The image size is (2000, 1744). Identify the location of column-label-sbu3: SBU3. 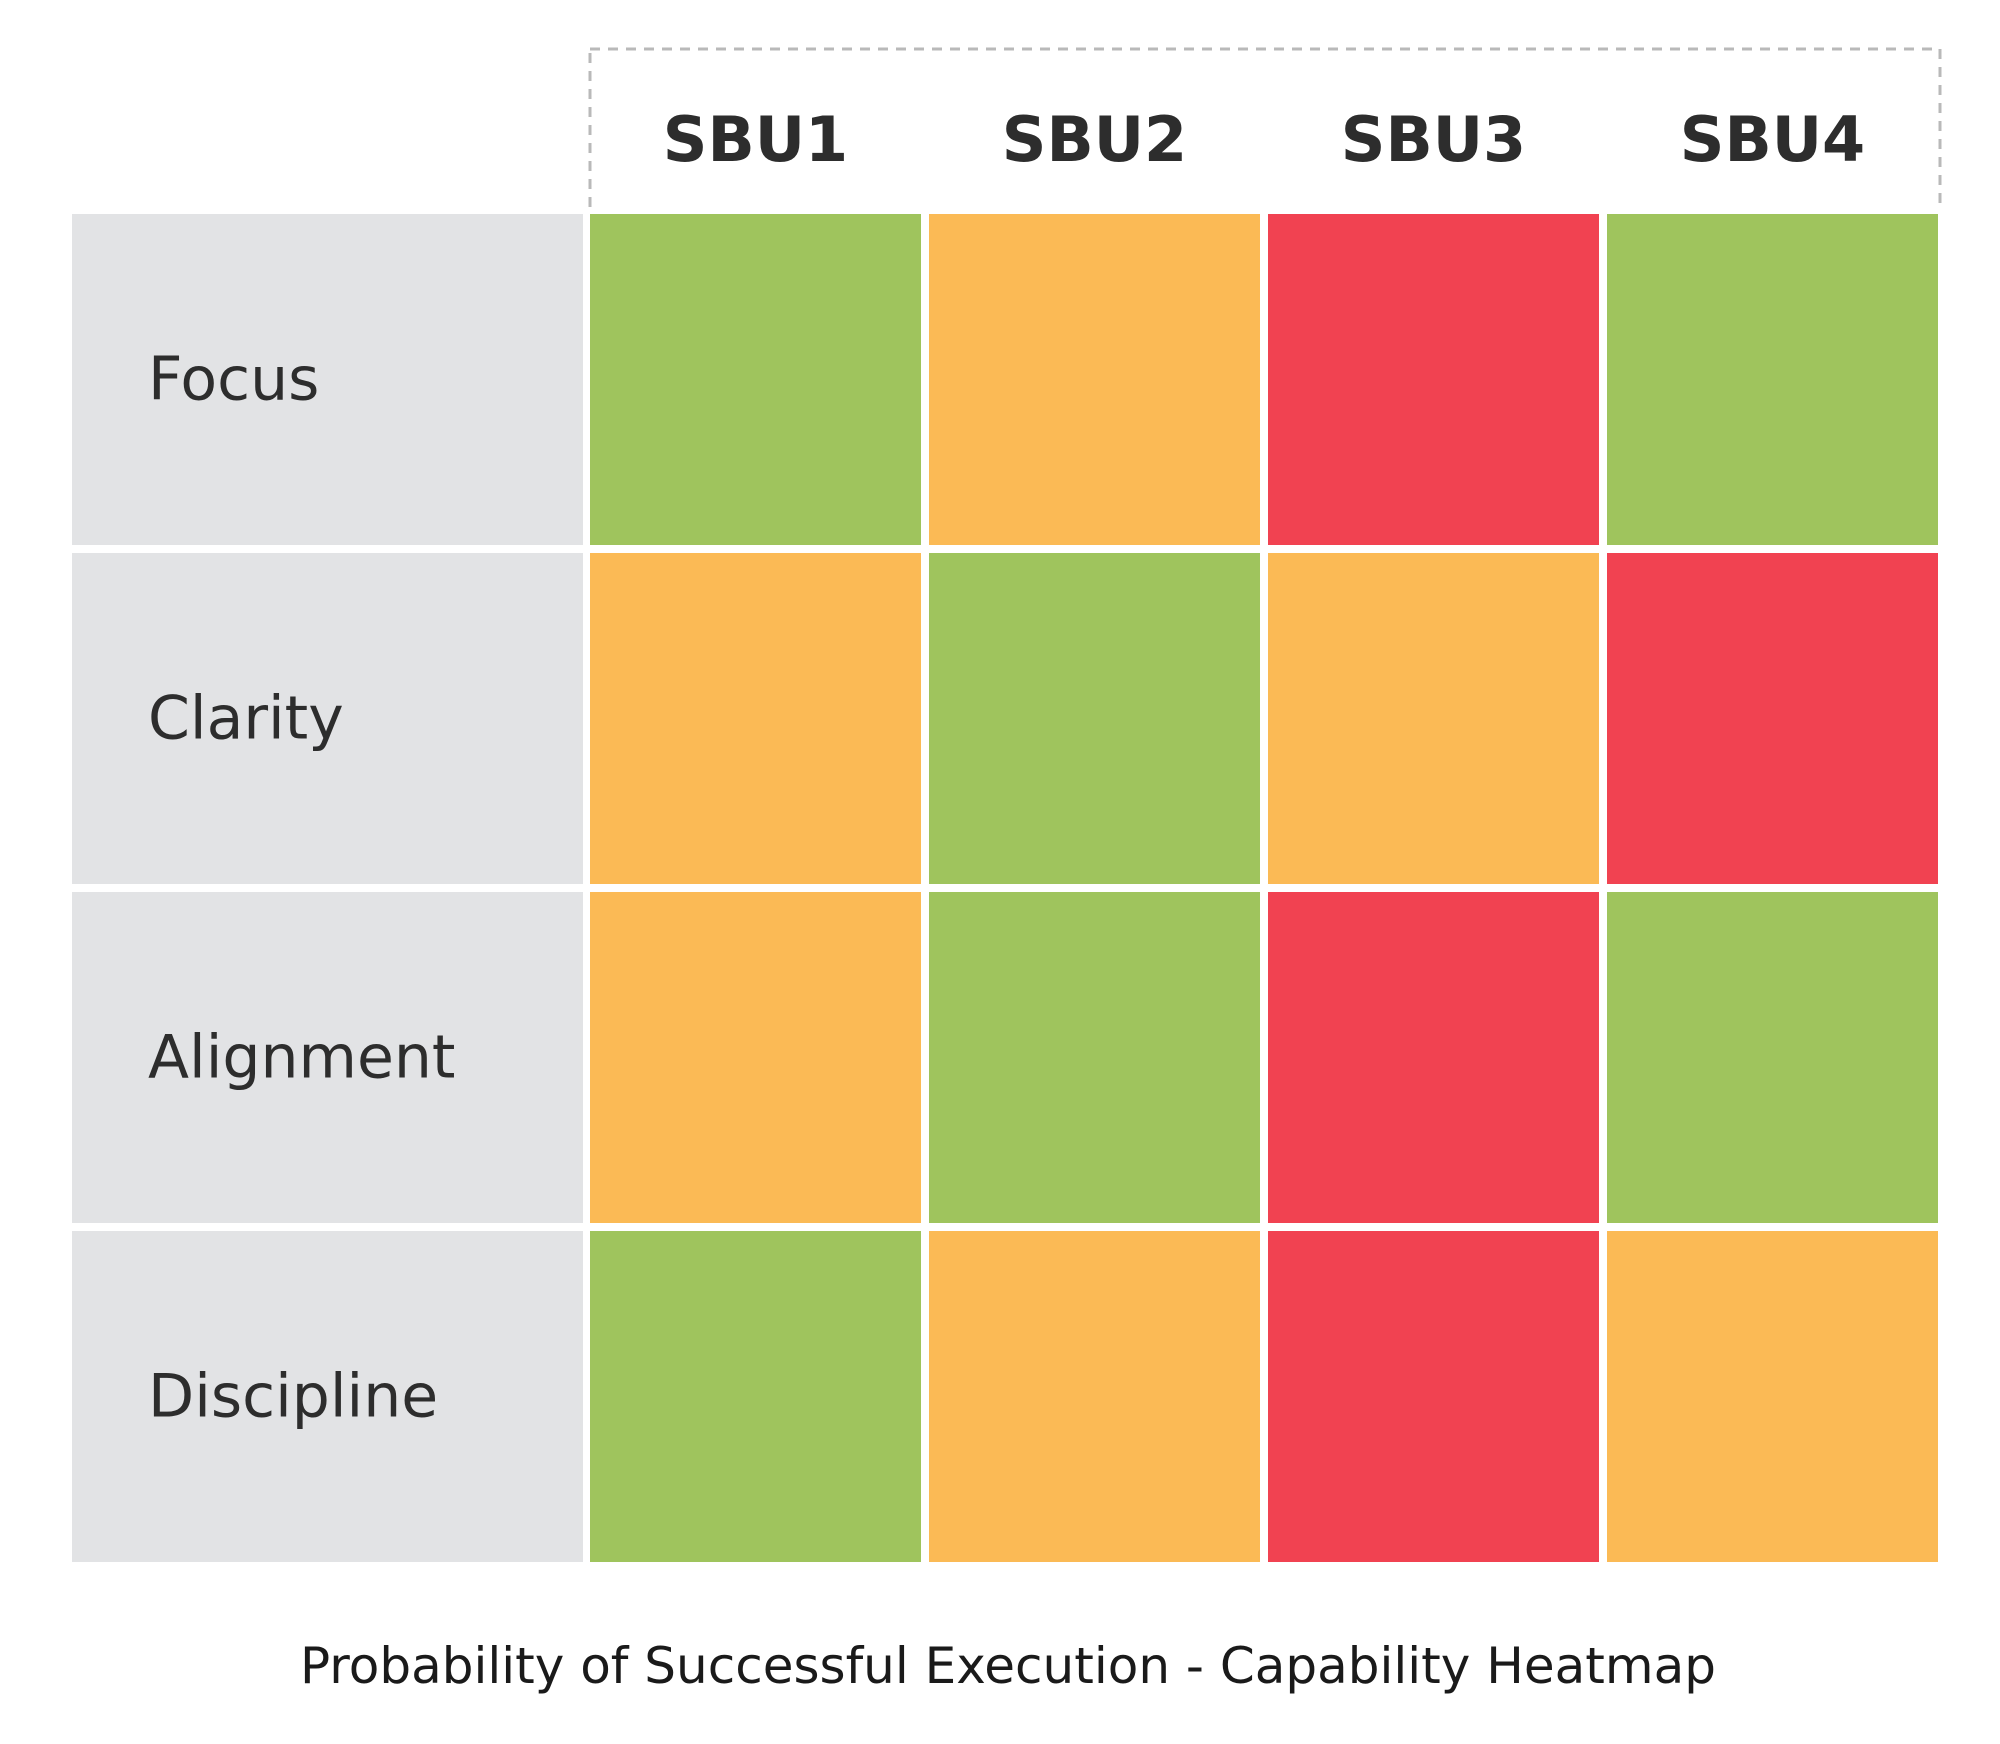
(1433, 139).